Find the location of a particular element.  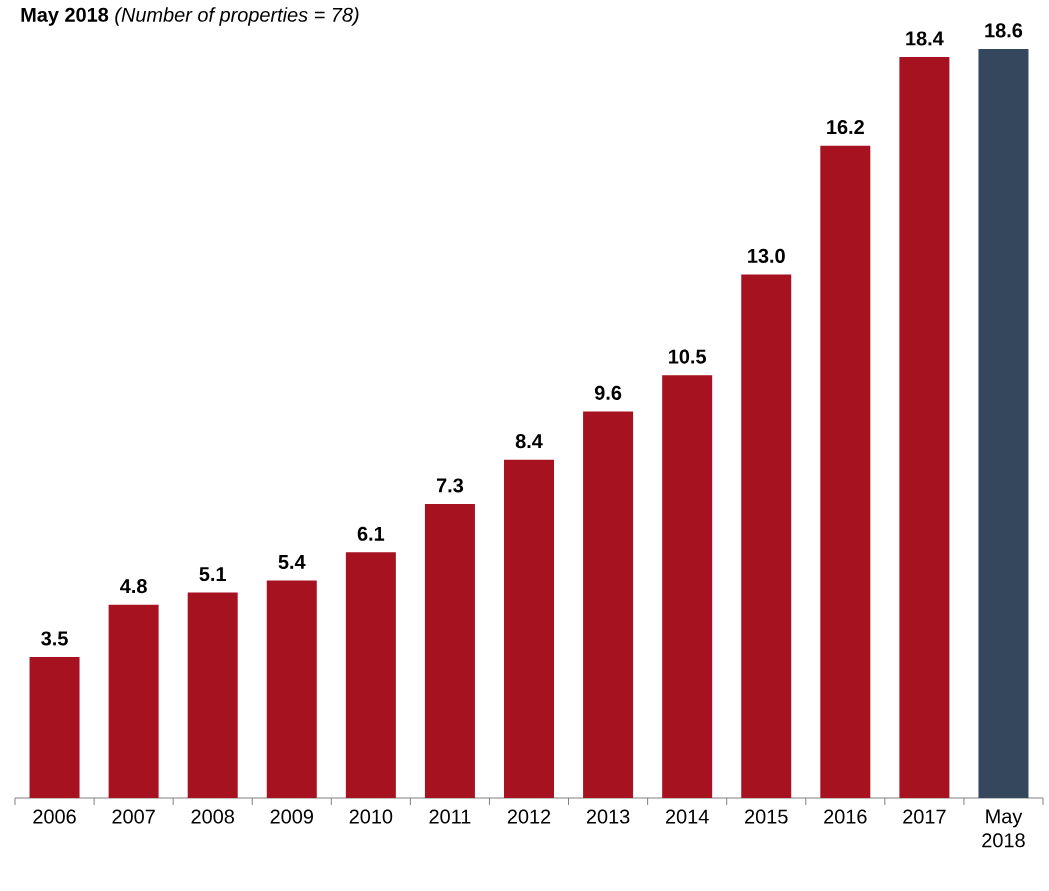

data-label: 16.2 is located at coordinates (845, 127).